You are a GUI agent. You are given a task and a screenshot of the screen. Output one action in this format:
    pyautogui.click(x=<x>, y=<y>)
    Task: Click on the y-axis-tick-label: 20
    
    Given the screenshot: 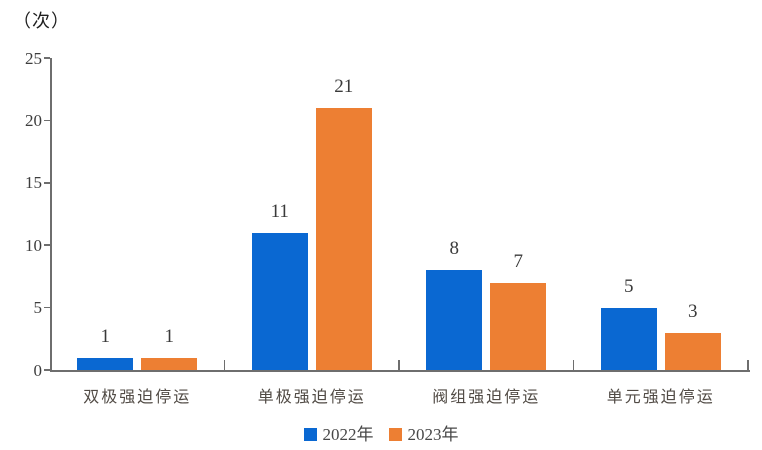 What is the action you would take?
    pyautogui.click(x=33, y=120)
    